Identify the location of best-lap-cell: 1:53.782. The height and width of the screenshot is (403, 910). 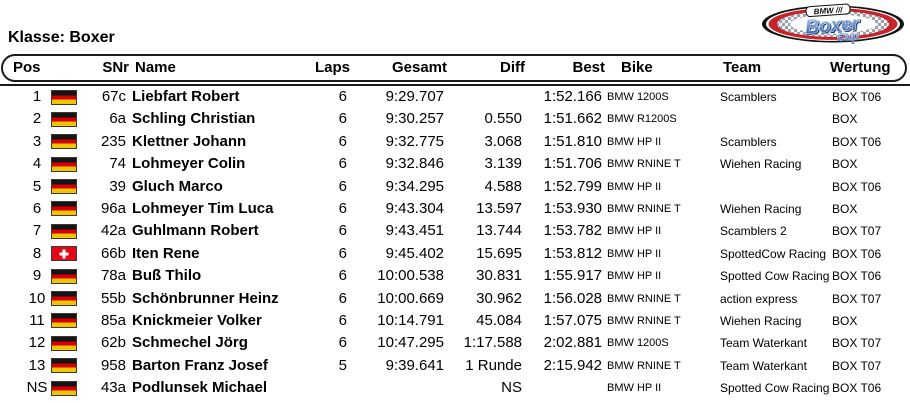
(572, 231).